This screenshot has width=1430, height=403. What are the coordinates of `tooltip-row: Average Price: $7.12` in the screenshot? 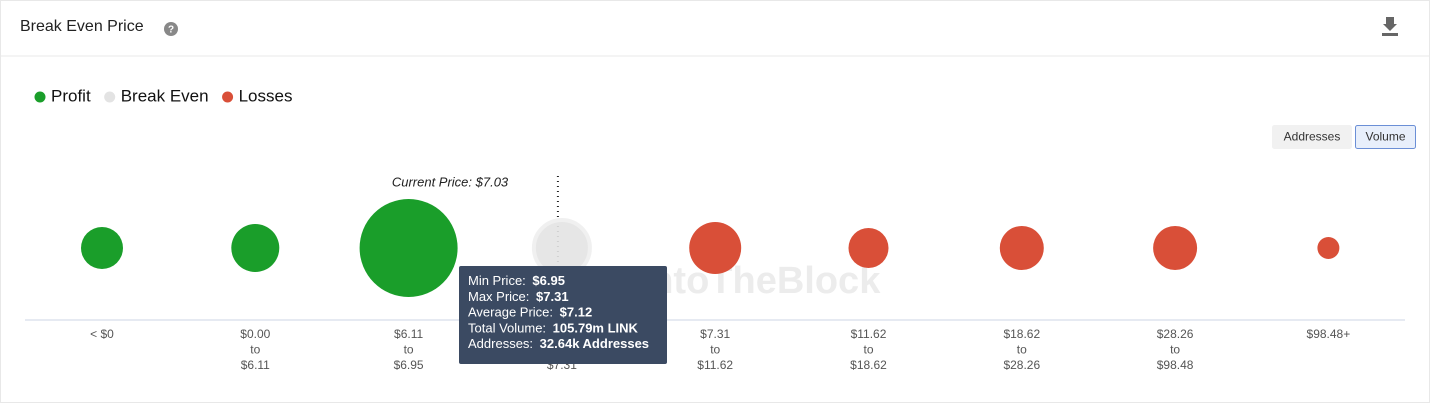 It's located at (530, 312).